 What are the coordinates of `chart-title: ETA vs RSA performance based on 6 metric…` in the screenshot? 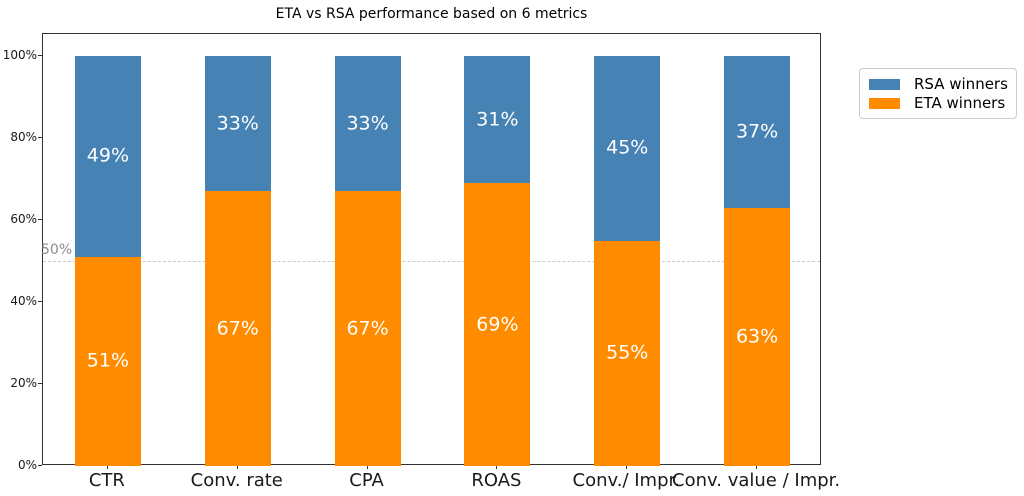 It's located at (431, 14).